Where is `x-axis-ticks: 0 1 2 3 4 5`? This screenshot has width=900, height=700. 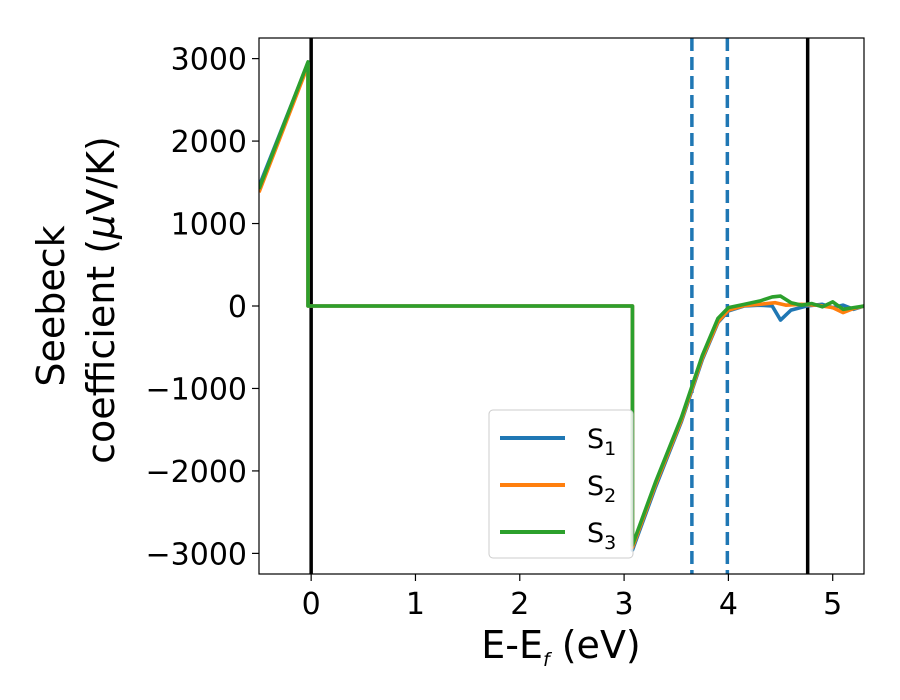
x-axis-ticks: 0 1 2 3 4 5 is located at coordinates (572, 598).